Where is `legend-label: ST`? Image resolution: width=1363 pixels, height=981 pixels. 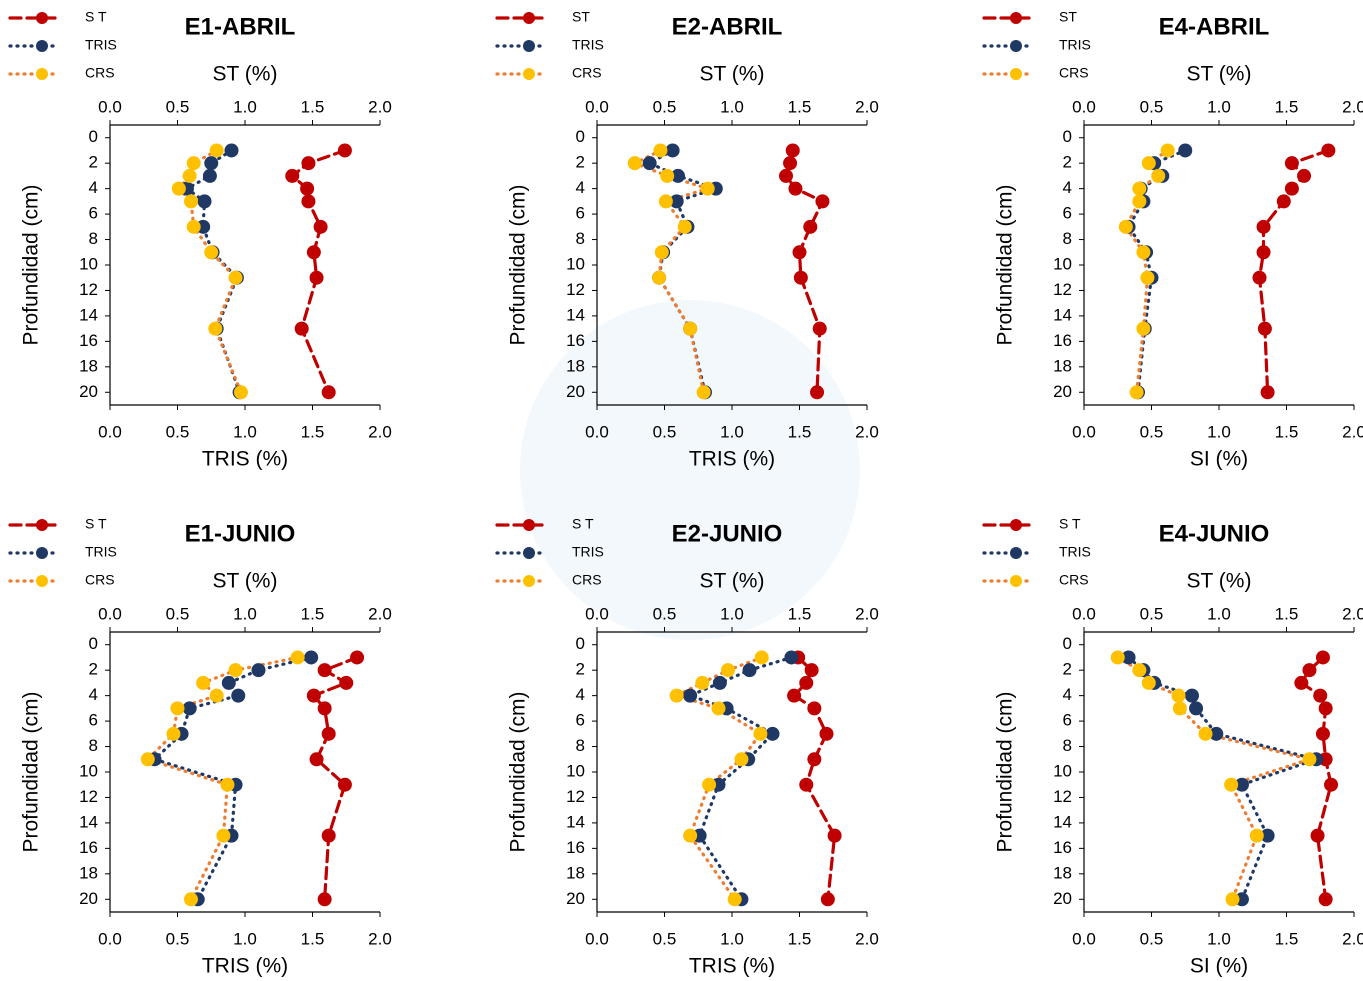 legend-label: ST is located at coordinates (581, 17).